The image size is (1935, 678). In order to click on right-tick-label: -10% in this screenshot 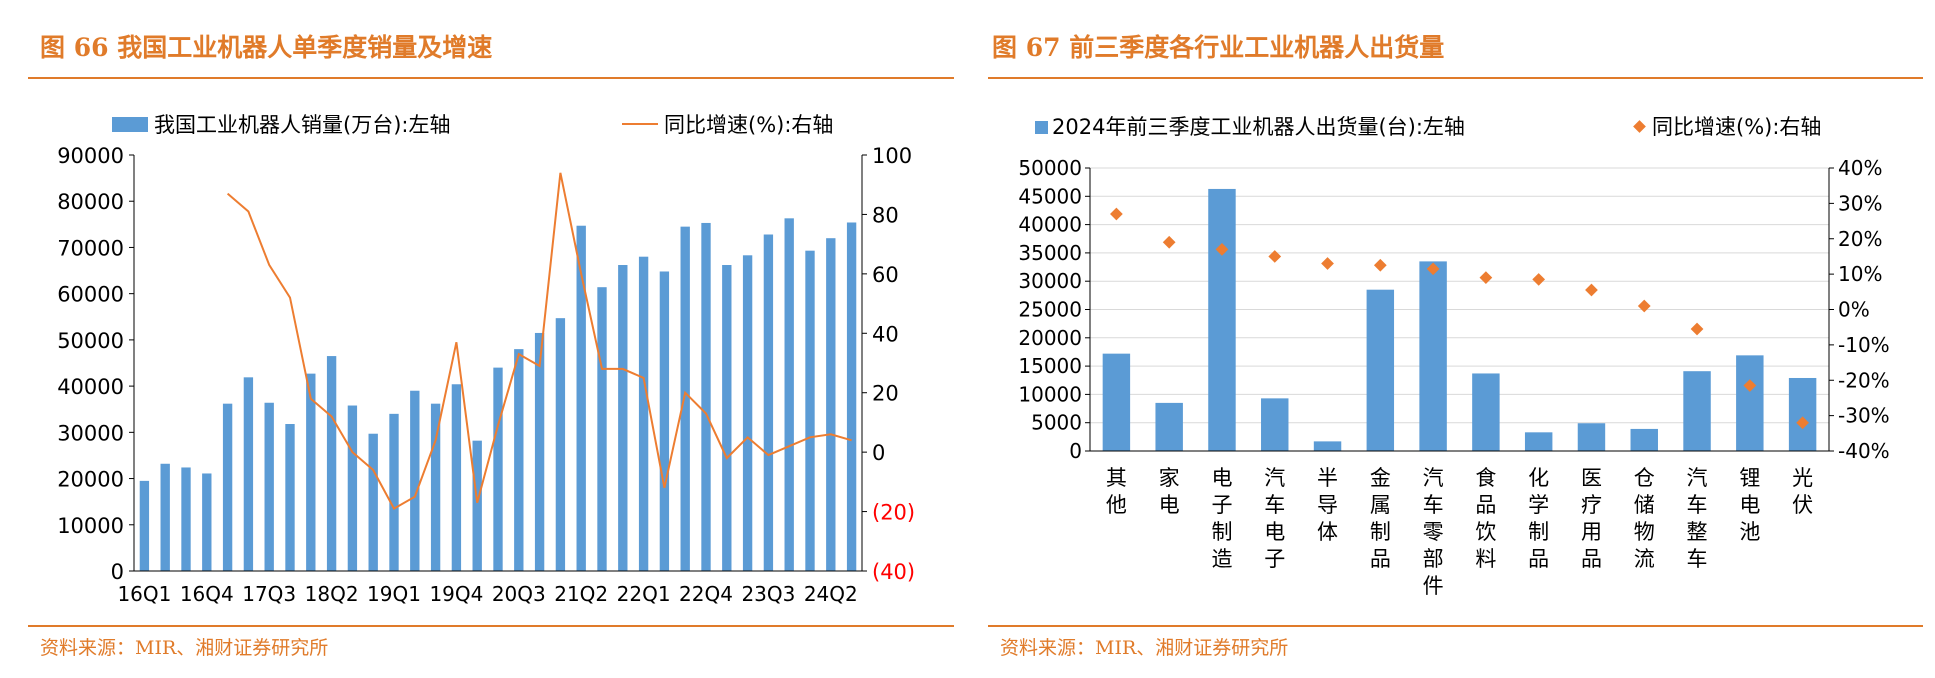, I will do `click(1864, 345)`.